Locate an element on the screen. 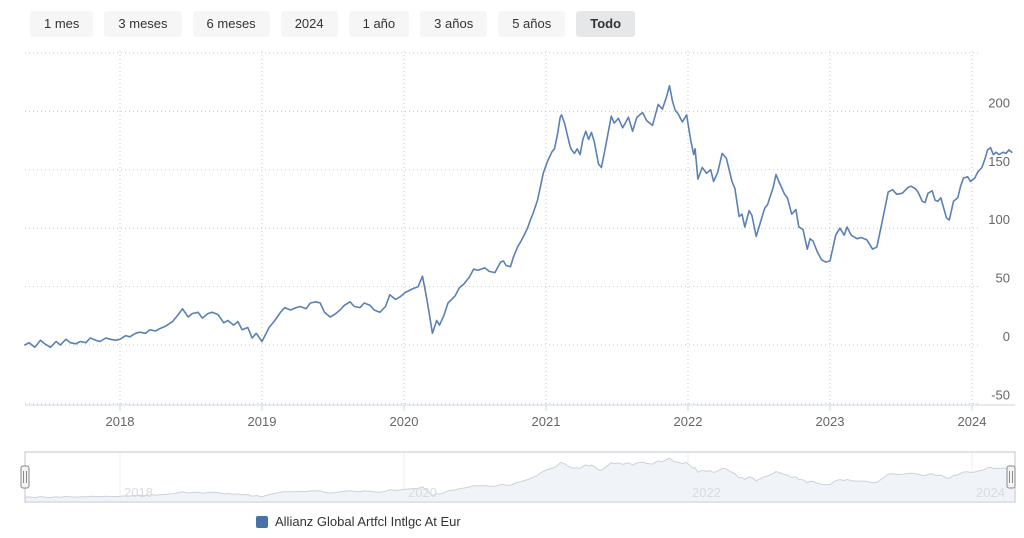 The width and height of the screenshot is (1024, 538). svg-text: 2024 is located at coordinates (972, 421).